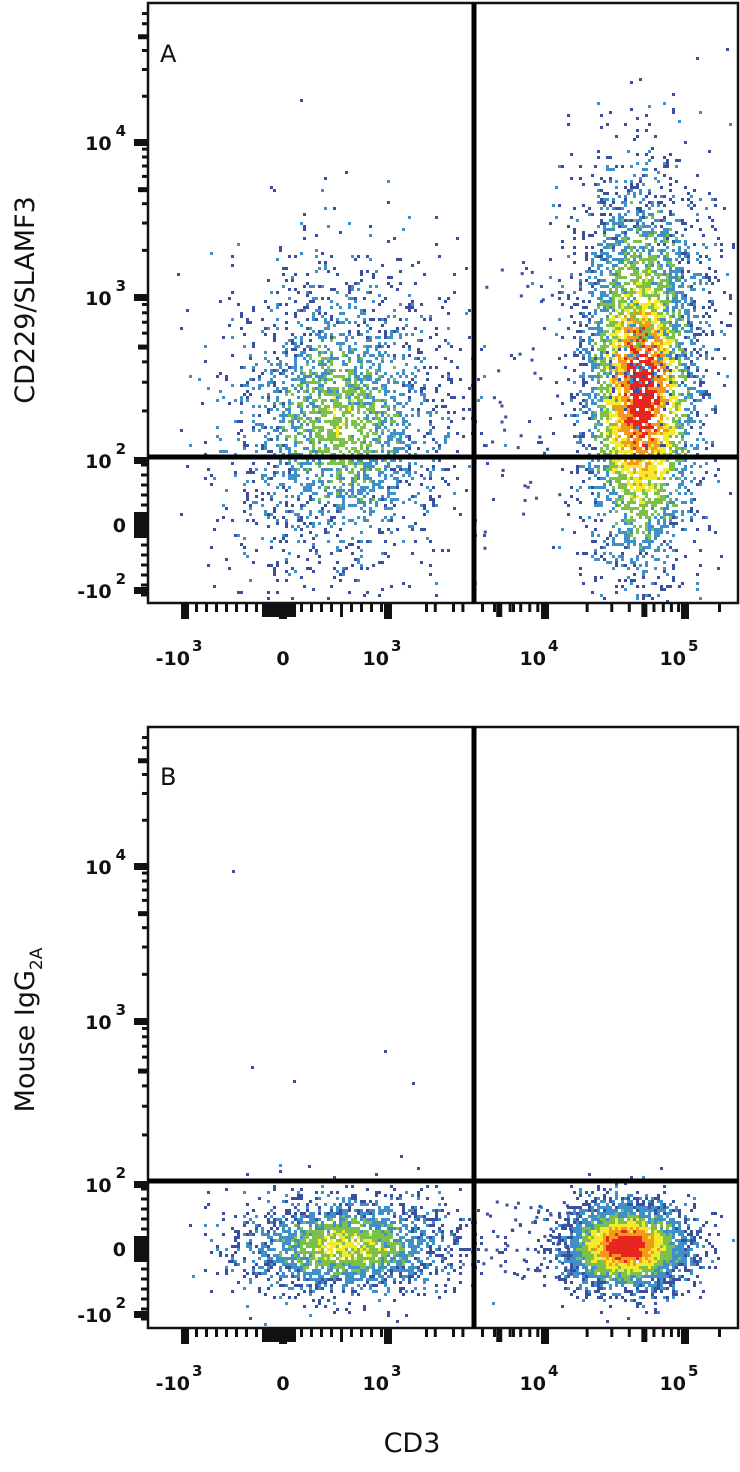 The image size is (740, 1472). What do you see at coordinates (168, 777) in the screenshot?
I see `panel-b-letter: B` at bounding box center [168, 777].